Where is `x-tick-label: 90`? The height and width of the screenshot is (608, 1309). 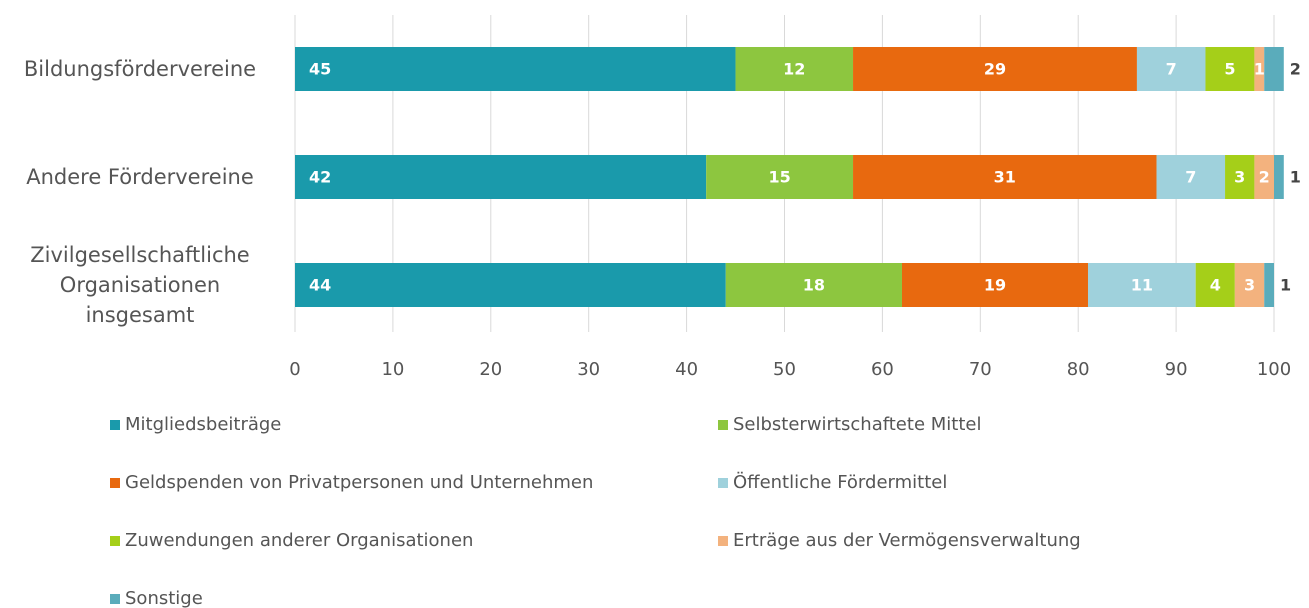
x-tick-label: 90 is located at coordinates (1176, 369).